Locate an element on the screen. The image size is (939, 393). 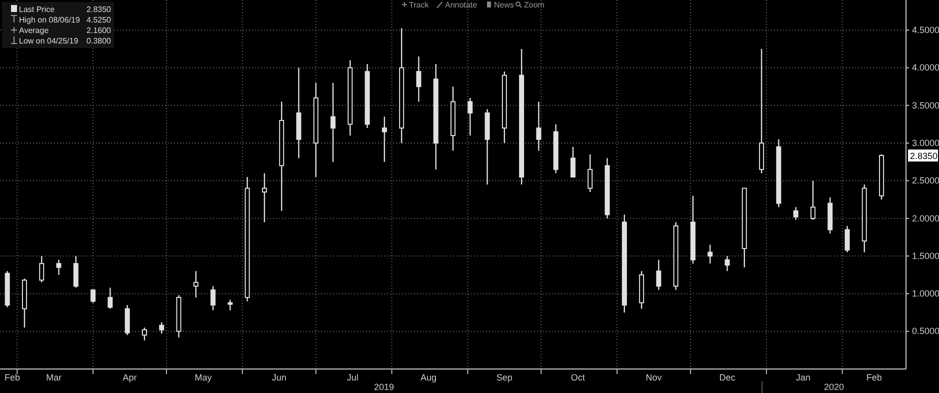
y-tick-label: 1.0000 is located at coordinates (925, 293).